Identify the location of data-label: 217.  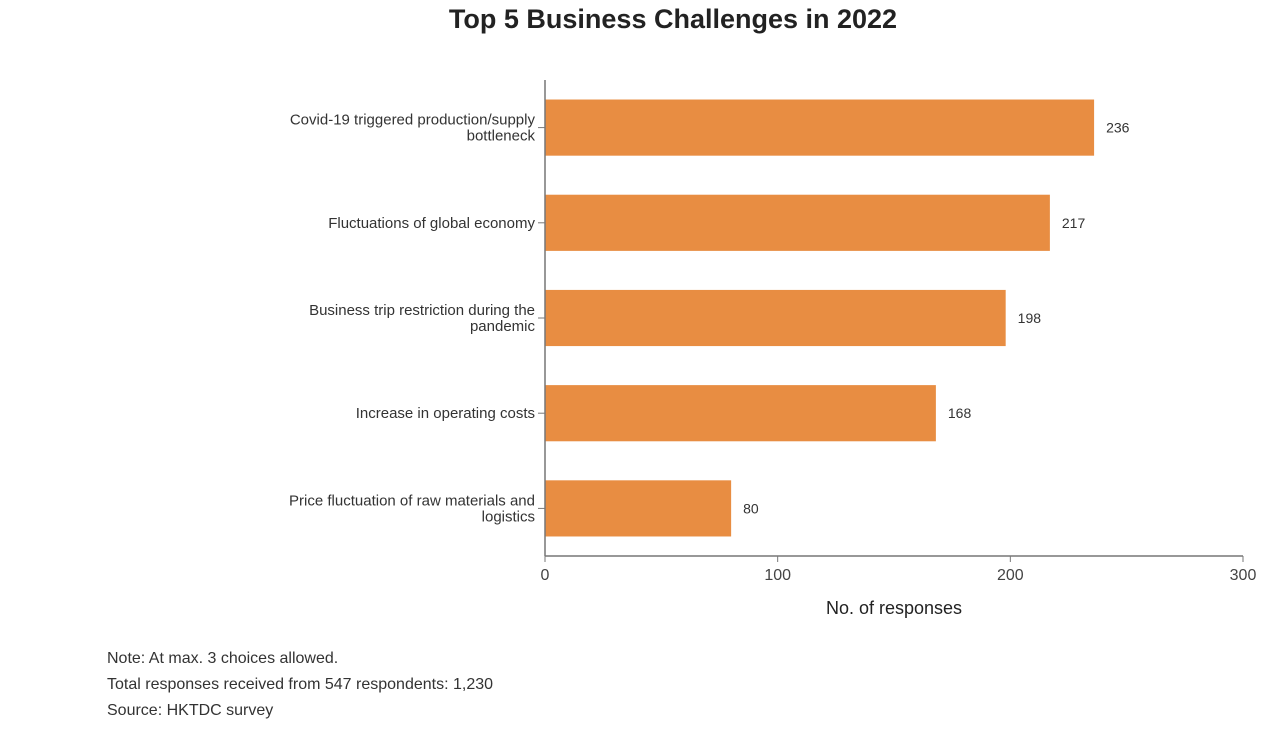
(1074, 223).